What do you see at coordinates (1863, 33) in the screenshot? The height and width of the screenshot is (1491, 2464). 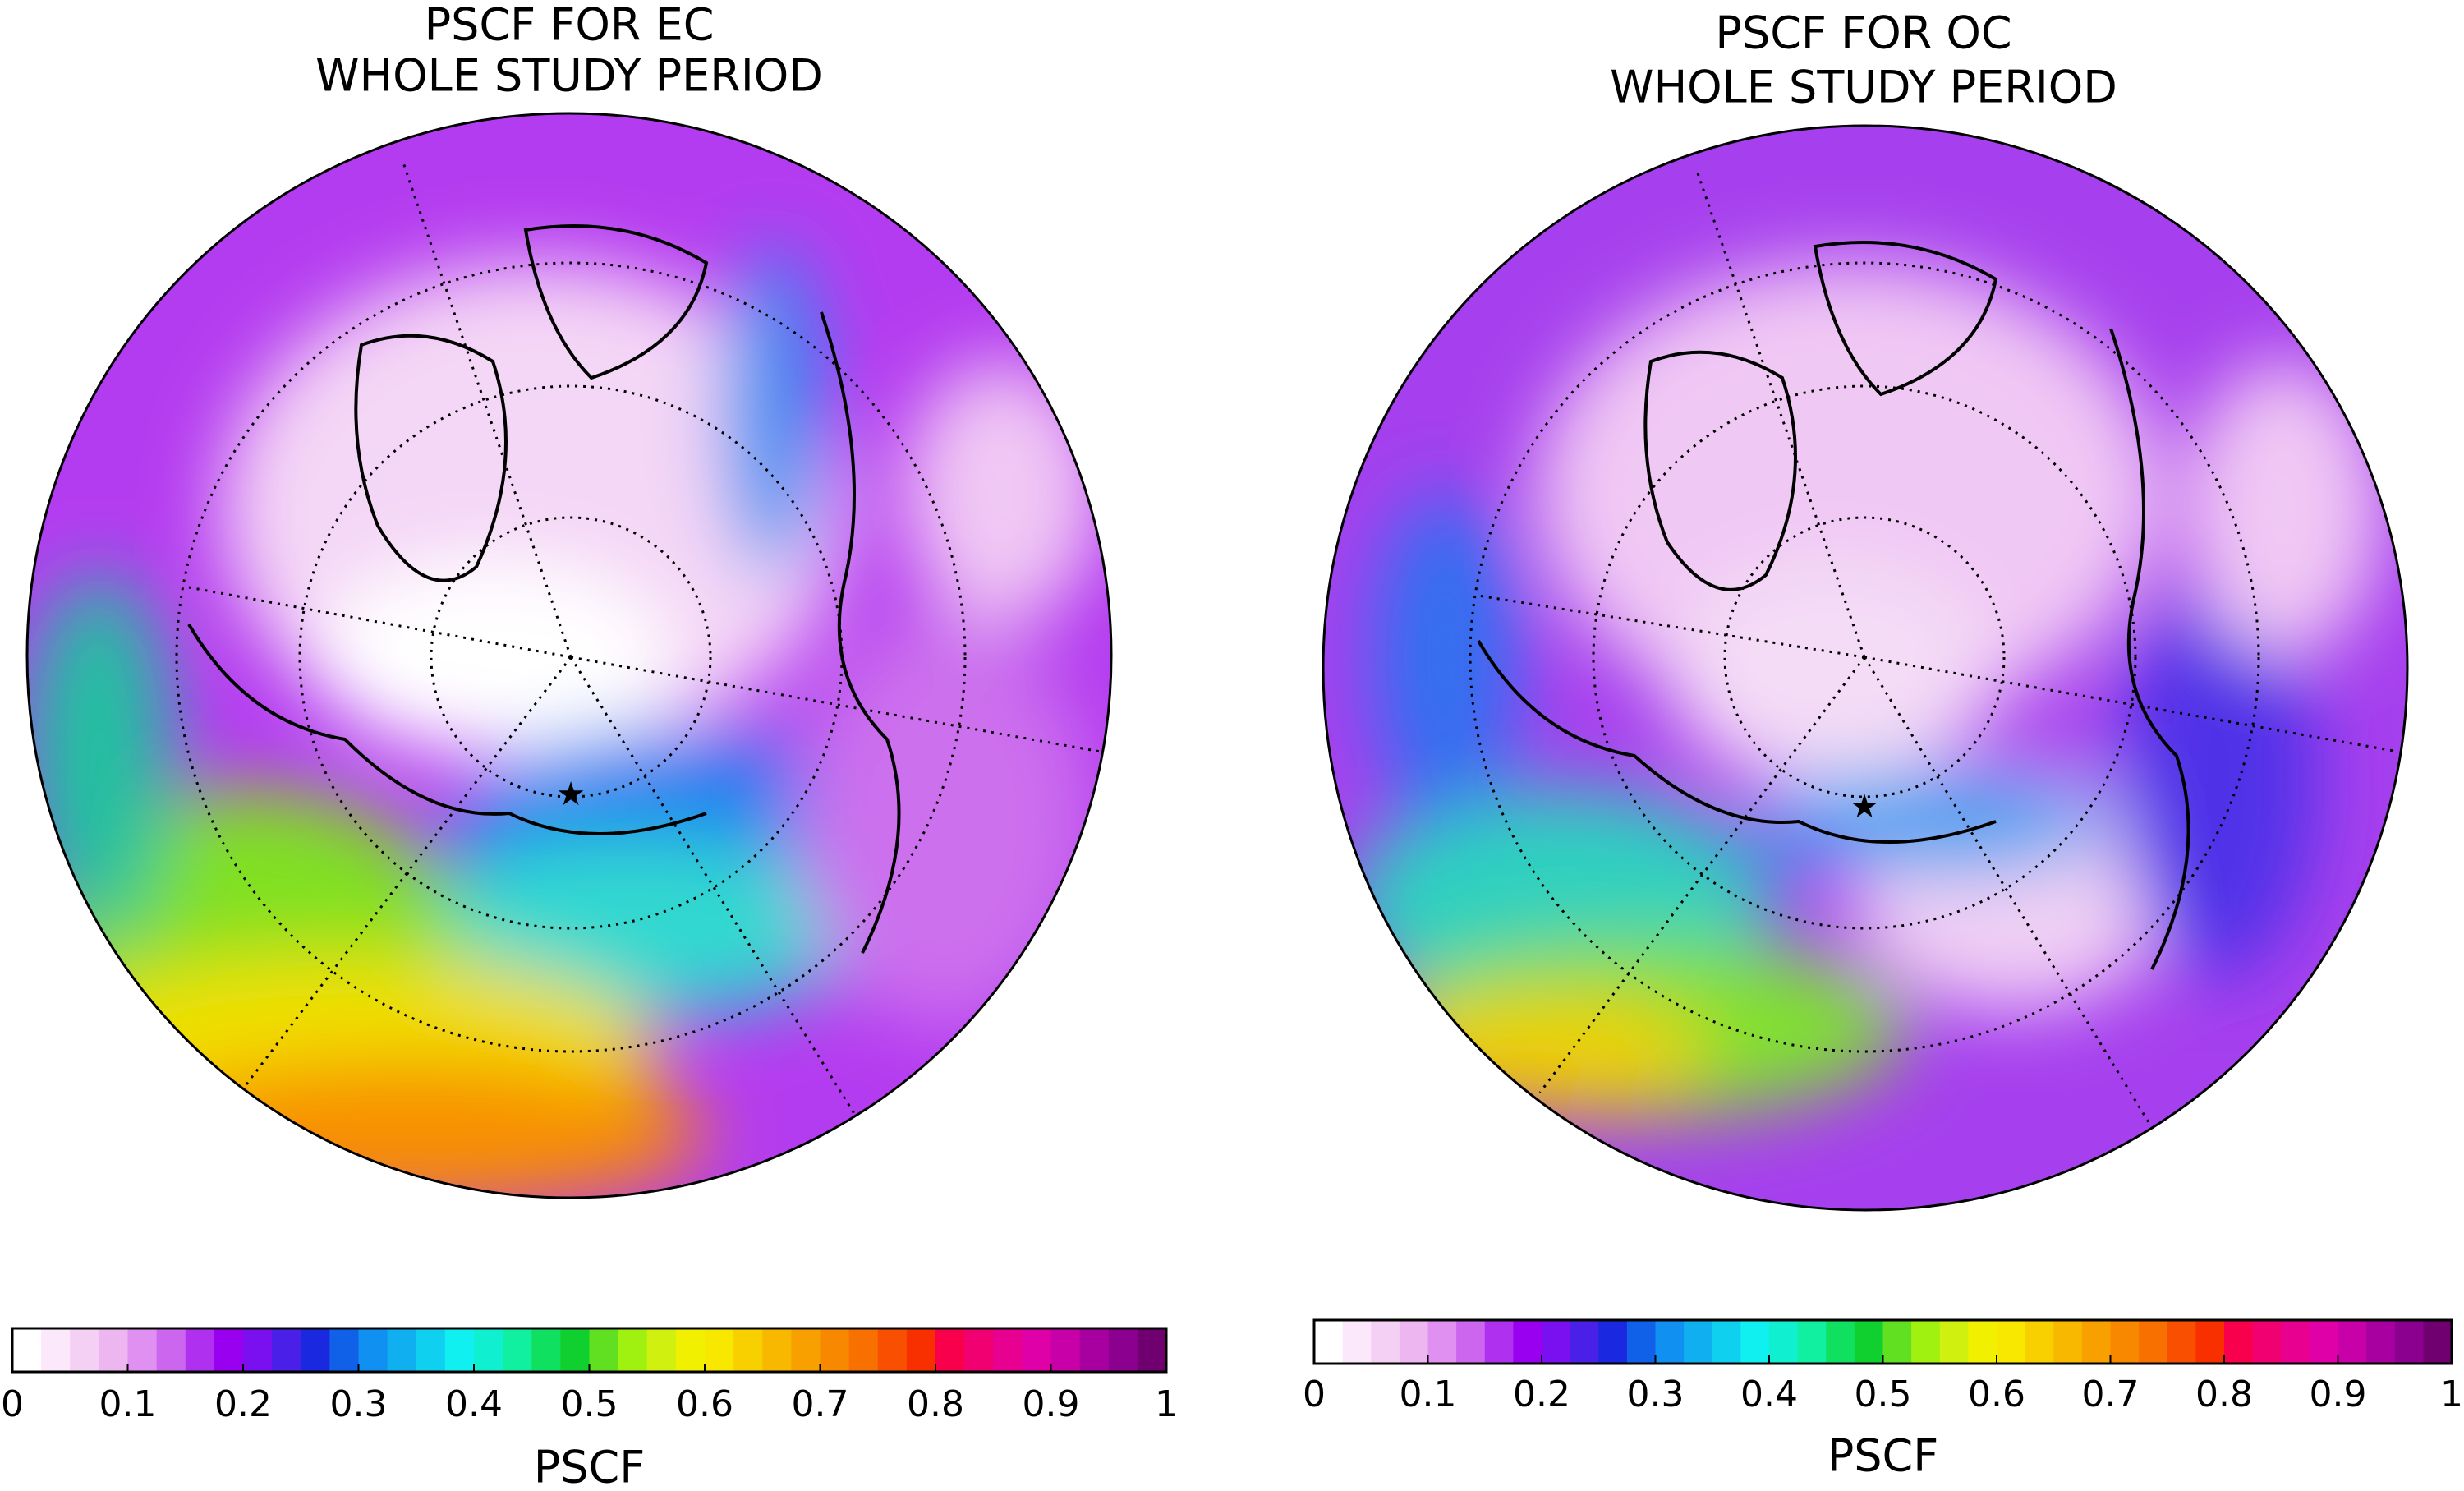 I see `map-title: PSCF FOR OC` at bounding box center [1863, 33].